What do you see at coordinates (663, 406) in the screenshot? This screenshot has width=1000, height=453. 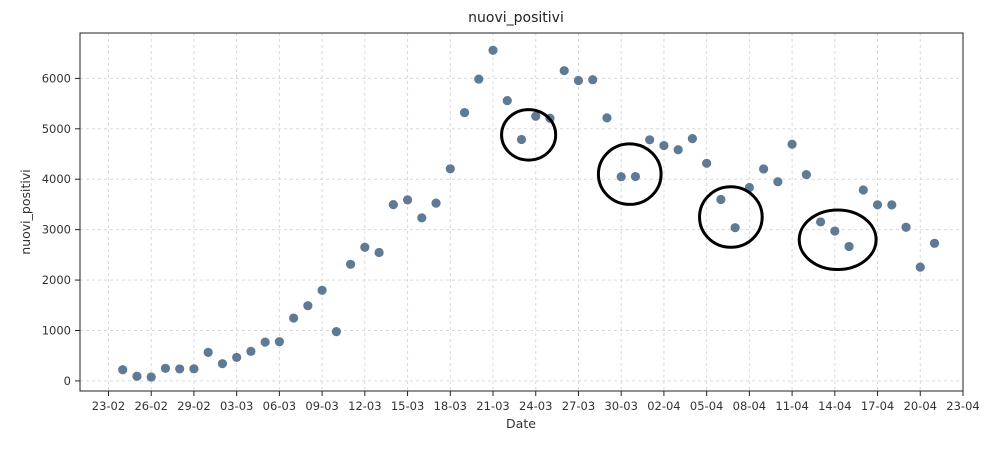 I see `x-tick-label: 02-04` at bounding box center [663, 406].